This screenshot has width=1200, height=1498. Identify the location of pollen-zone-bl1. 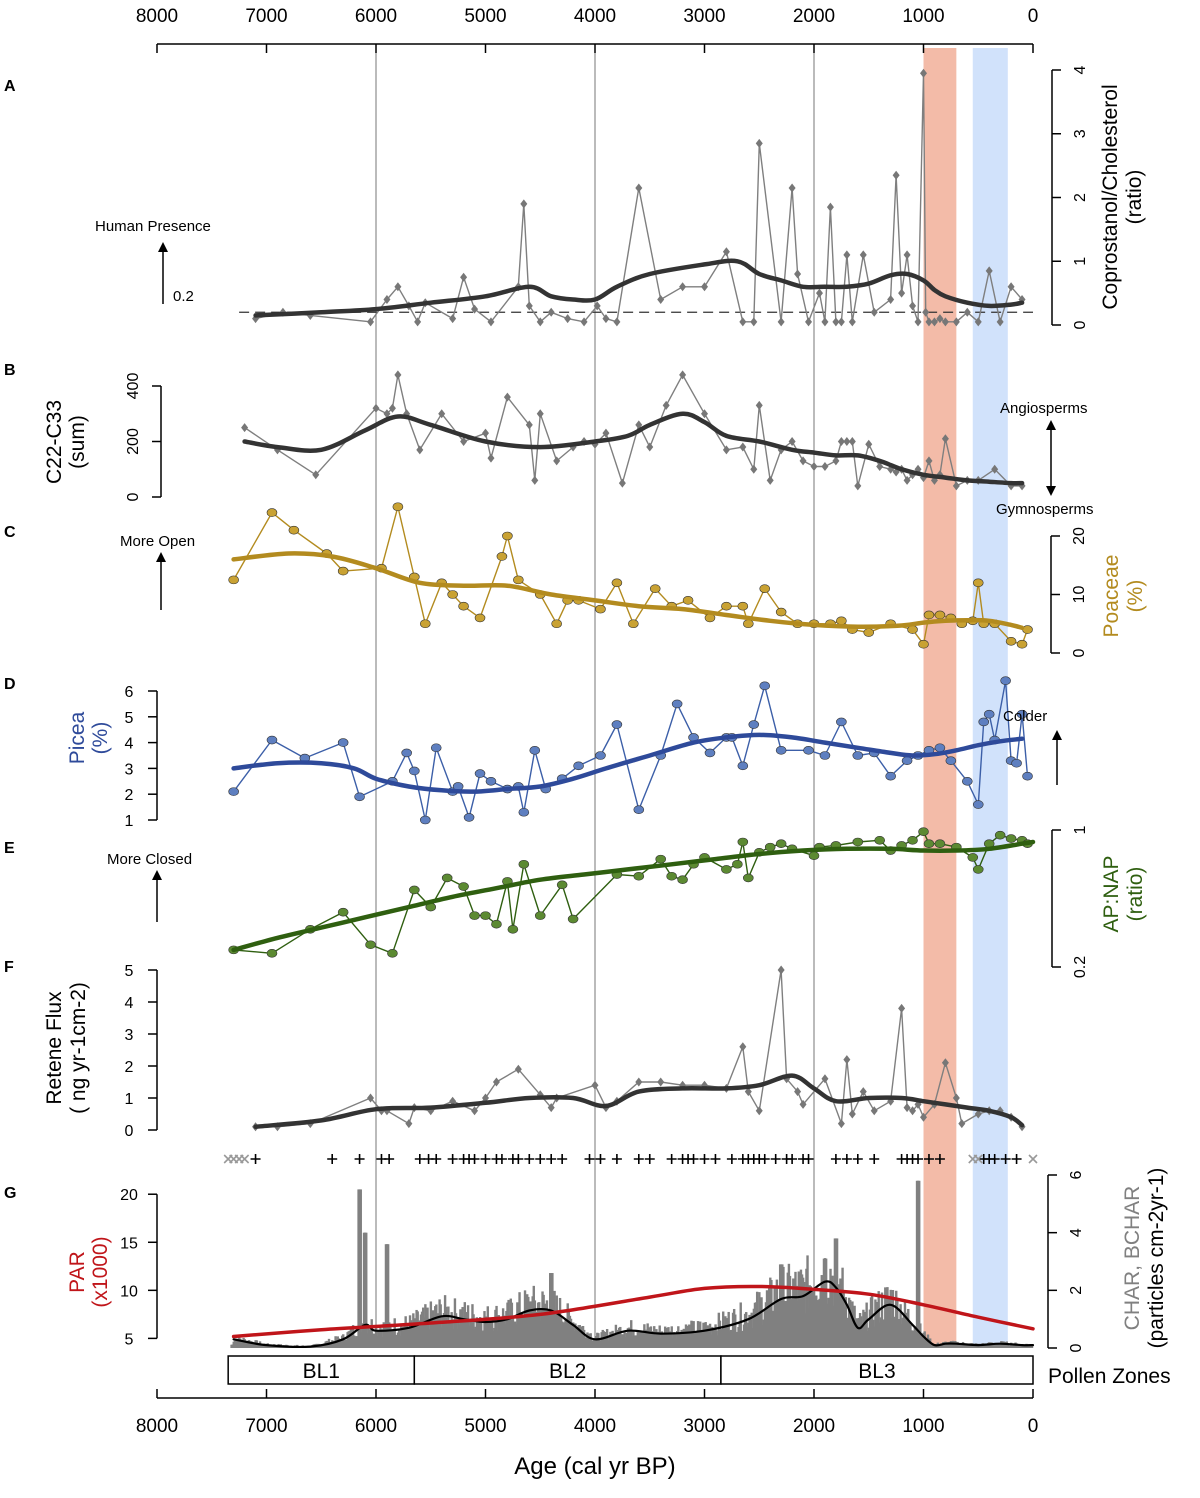
(321, 1370).